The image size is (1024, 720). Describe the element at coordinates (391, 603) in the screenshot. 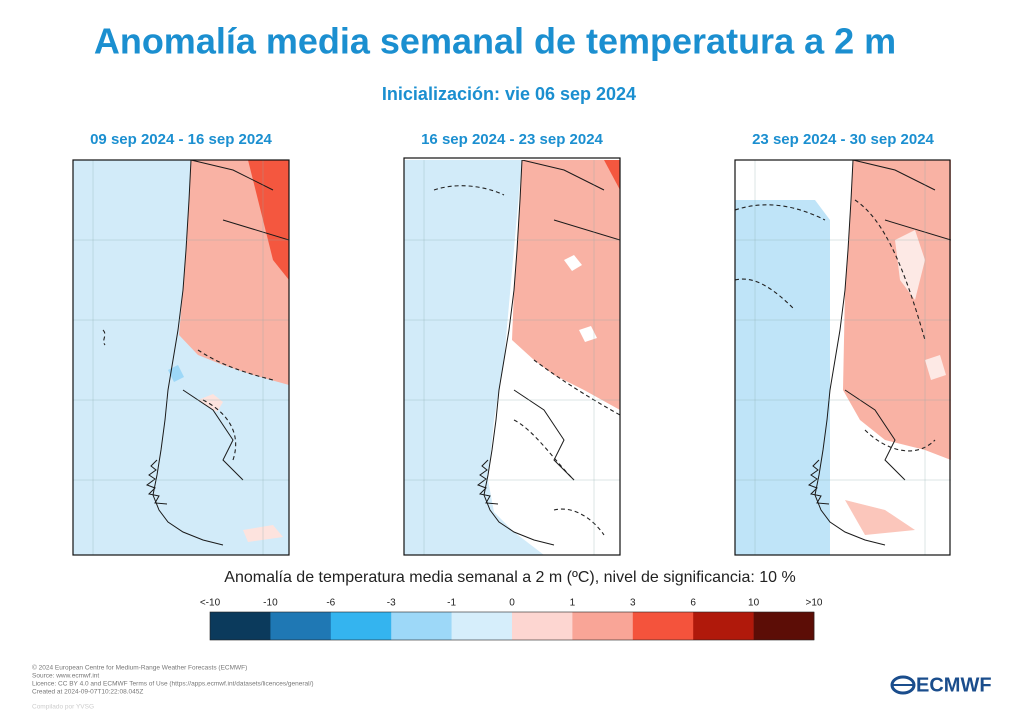

I see `colorbar-label: -3` at that location.